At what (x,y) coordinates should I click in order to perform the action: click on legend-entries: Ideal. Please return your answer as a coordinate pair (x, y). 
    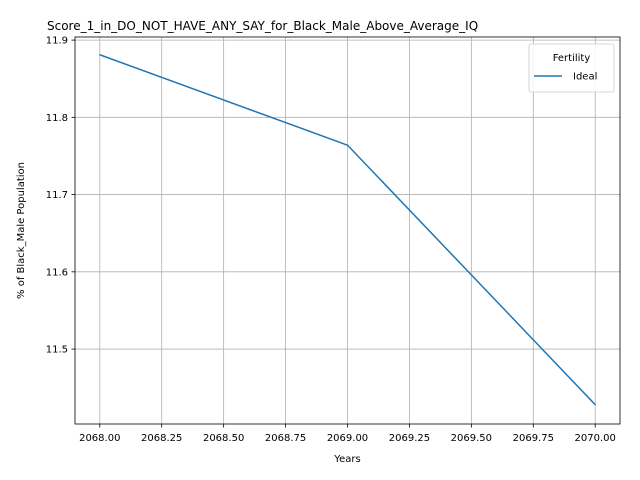
    Looking at the image, I should click on (565, 77).